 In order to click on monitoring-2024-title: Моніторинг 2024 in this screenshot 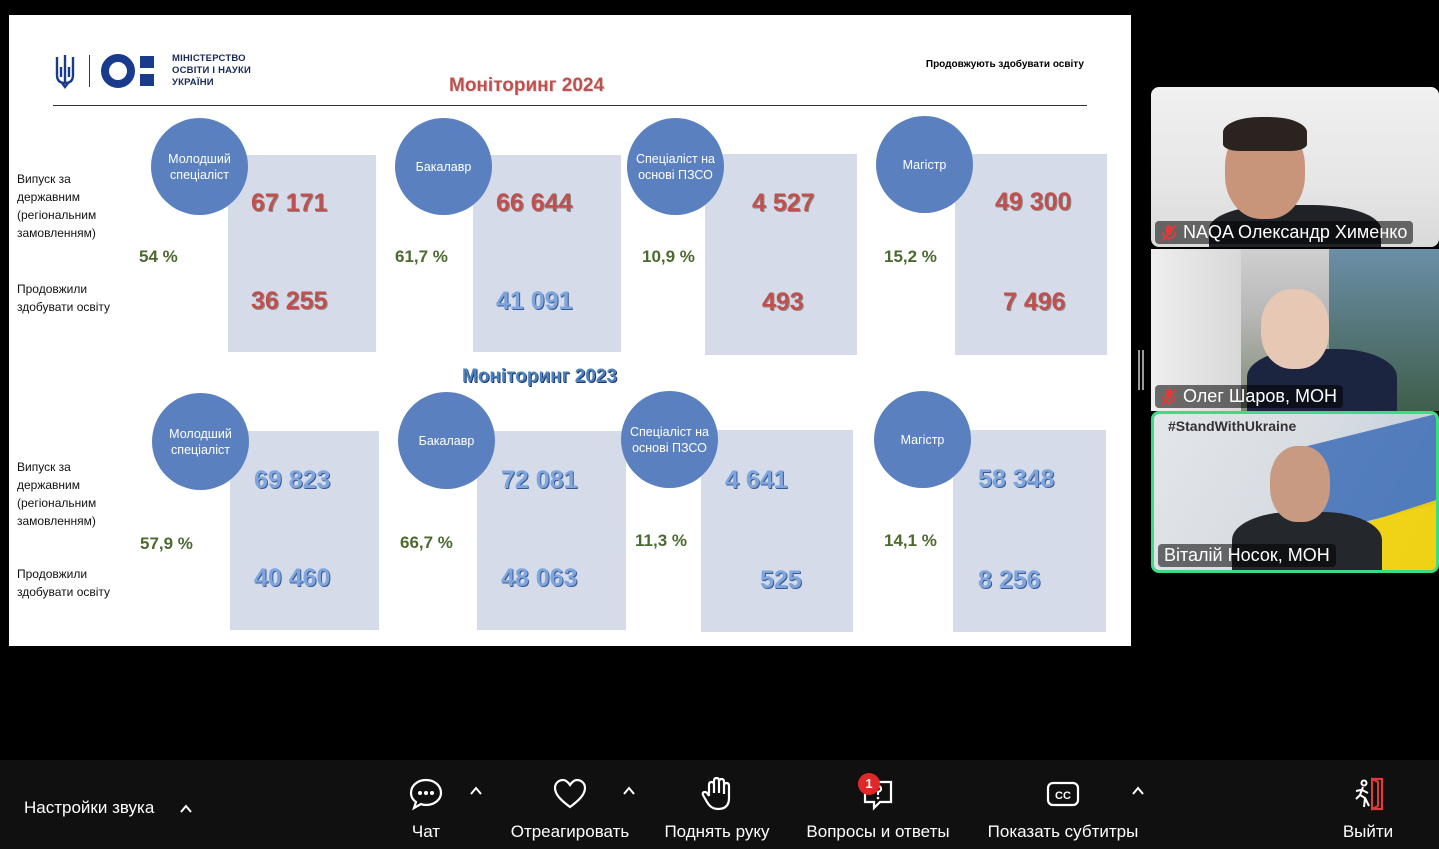, I will do `click(527, 85)`.